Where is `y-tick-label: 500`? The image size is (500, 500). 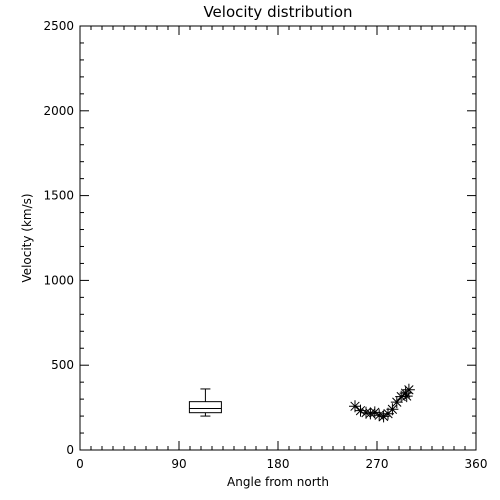
y-tick-label: 500 is located at coordinates (62, 365).